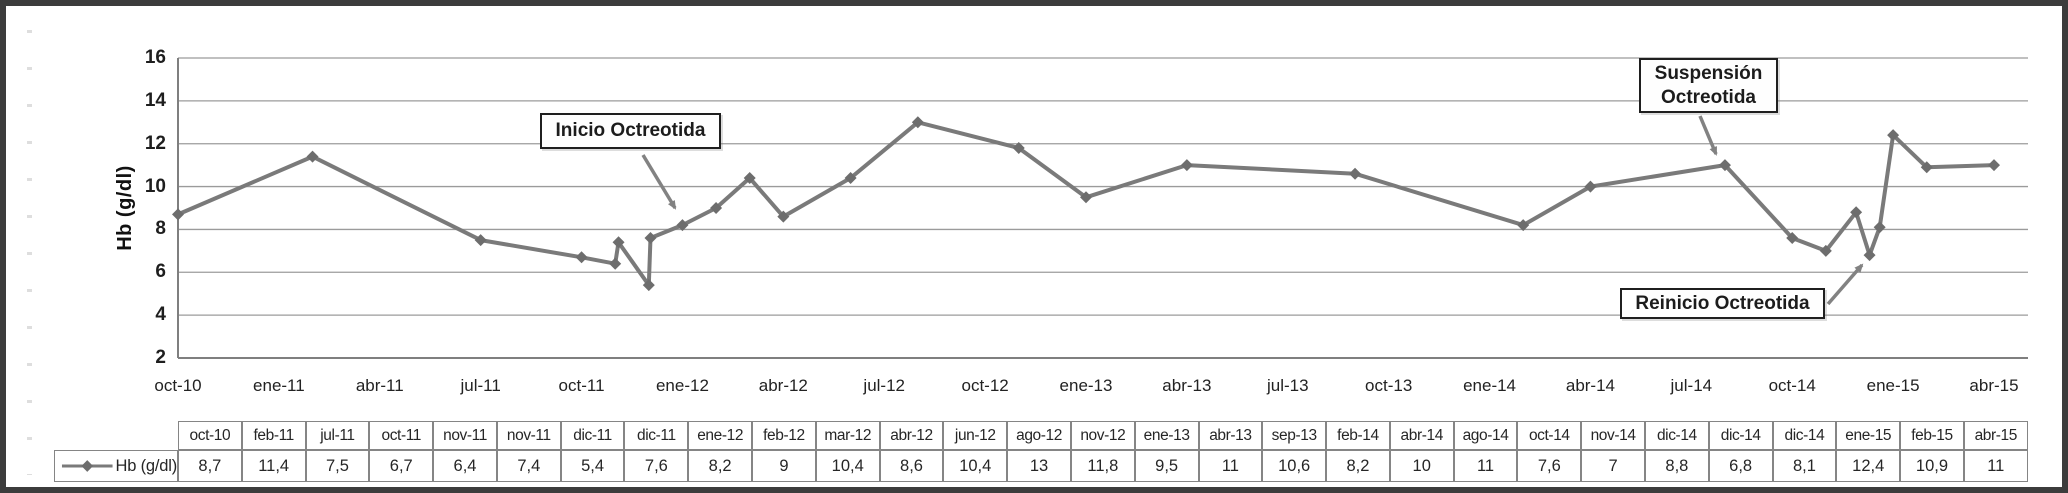  Describe the element at coordinates (160, 272) in the screenshot. I see `y-tick-label-6: 6` at that location.